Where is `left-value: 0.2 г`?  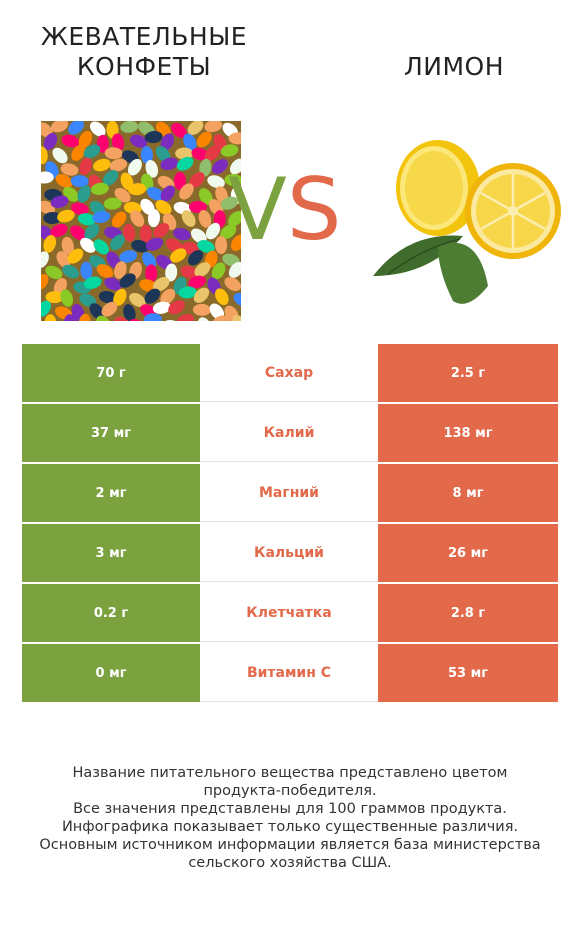
left-value: 0.2 г is located at coordinates (111, 613).